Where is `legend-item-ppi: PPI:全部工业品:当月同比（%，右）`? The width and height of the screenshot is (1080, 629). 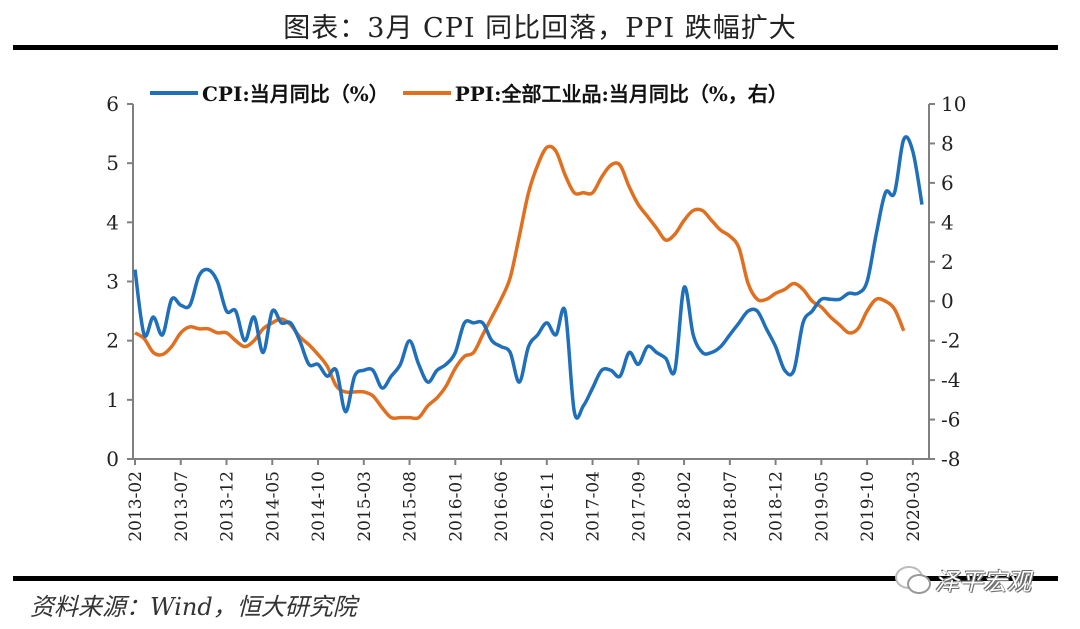 legend-item-ppi: PPI:全部工业品:当月同比（%，右） is located at coordinates (595, 92).